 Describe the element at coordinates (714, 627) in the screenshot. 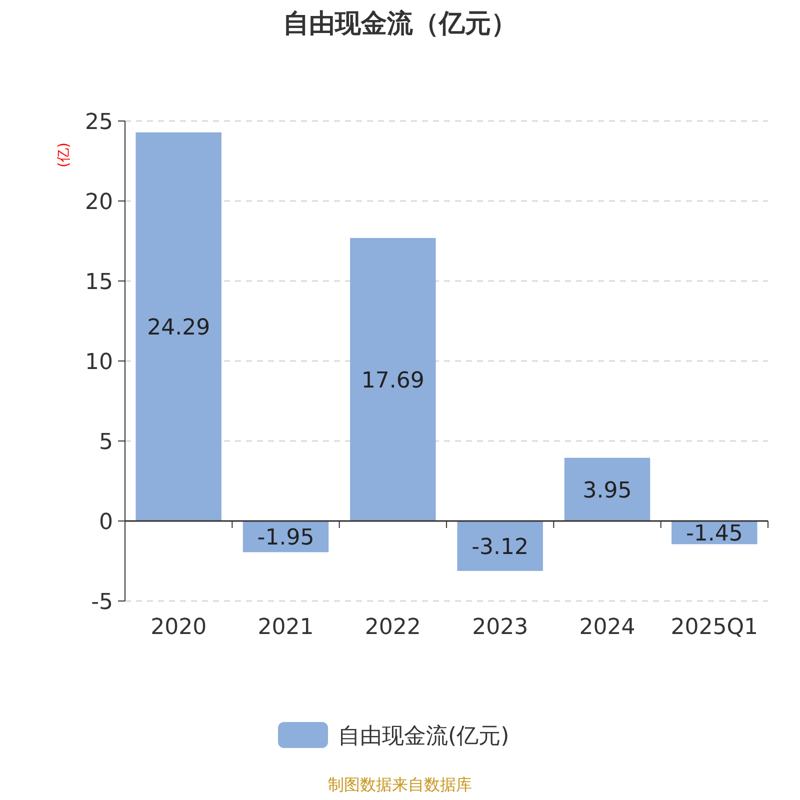

I see `x-tick-label: 2025Q1` at that location.